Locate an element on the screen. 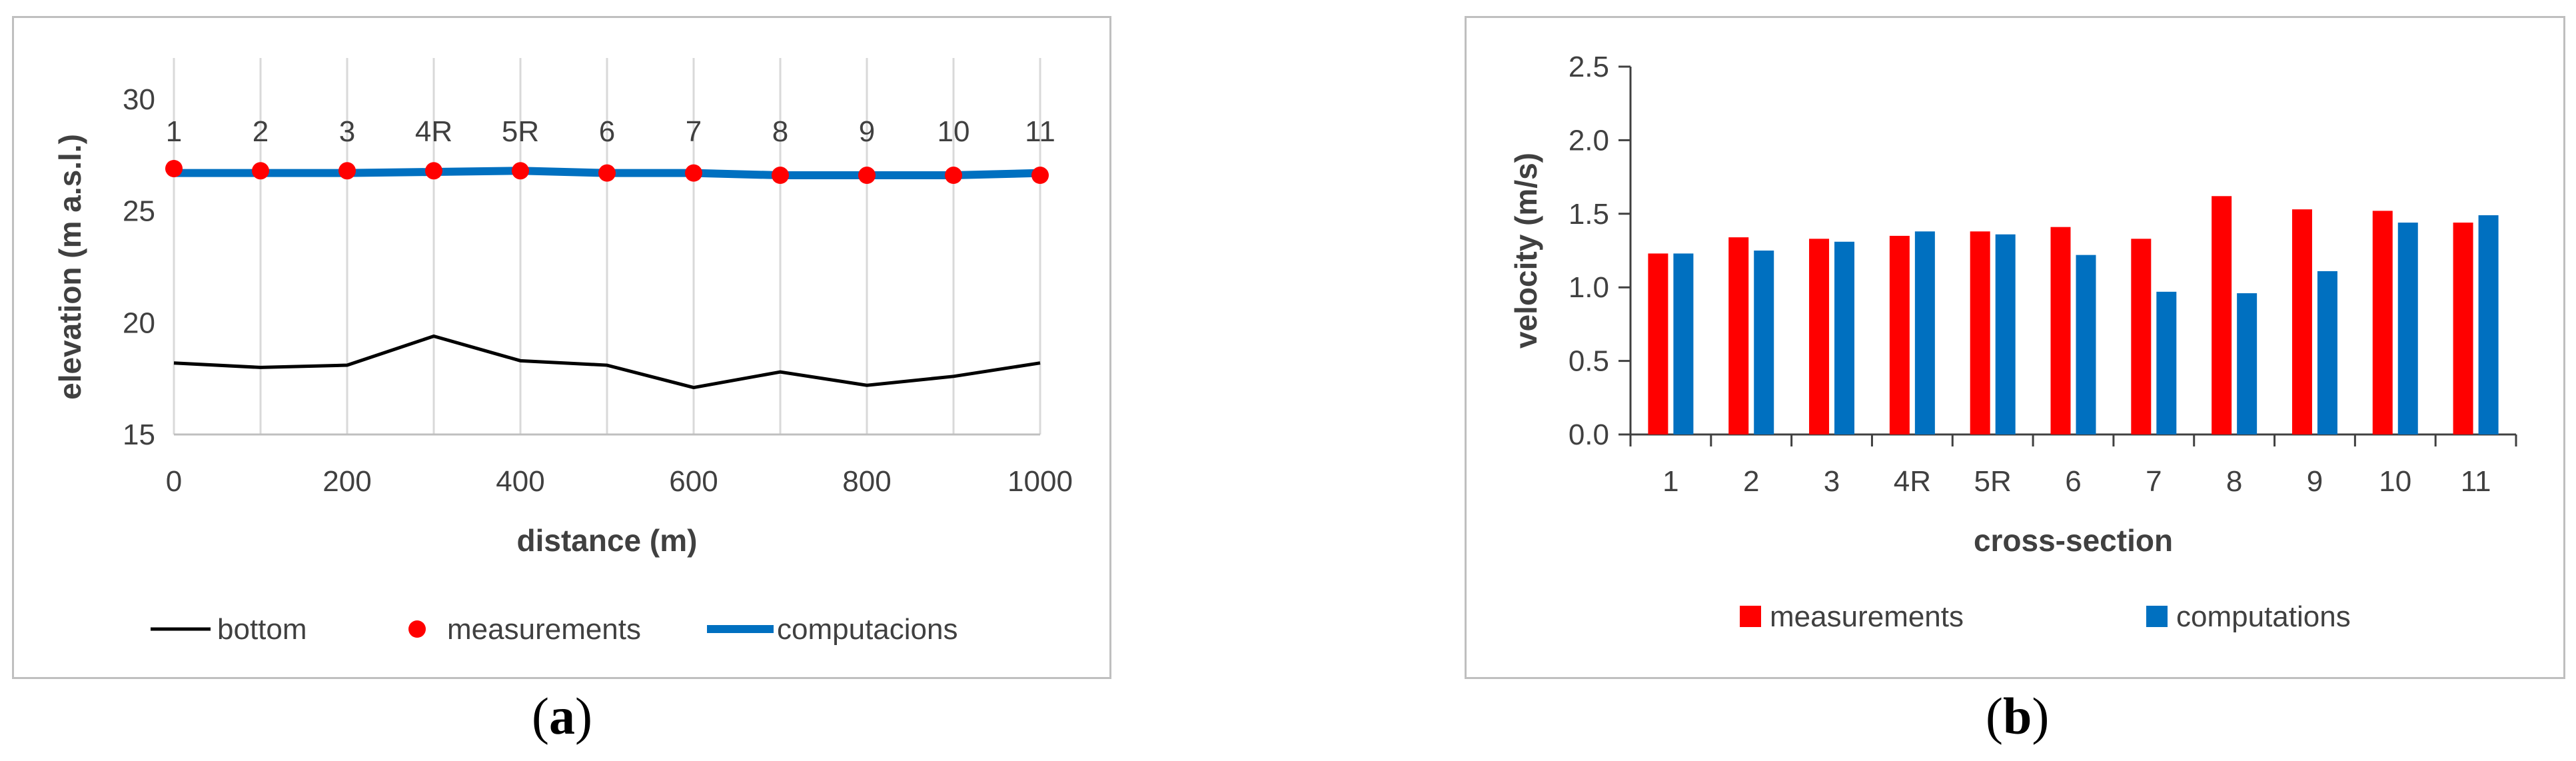  x-tick-label-a: 600 is located at coordinates (694, 482).